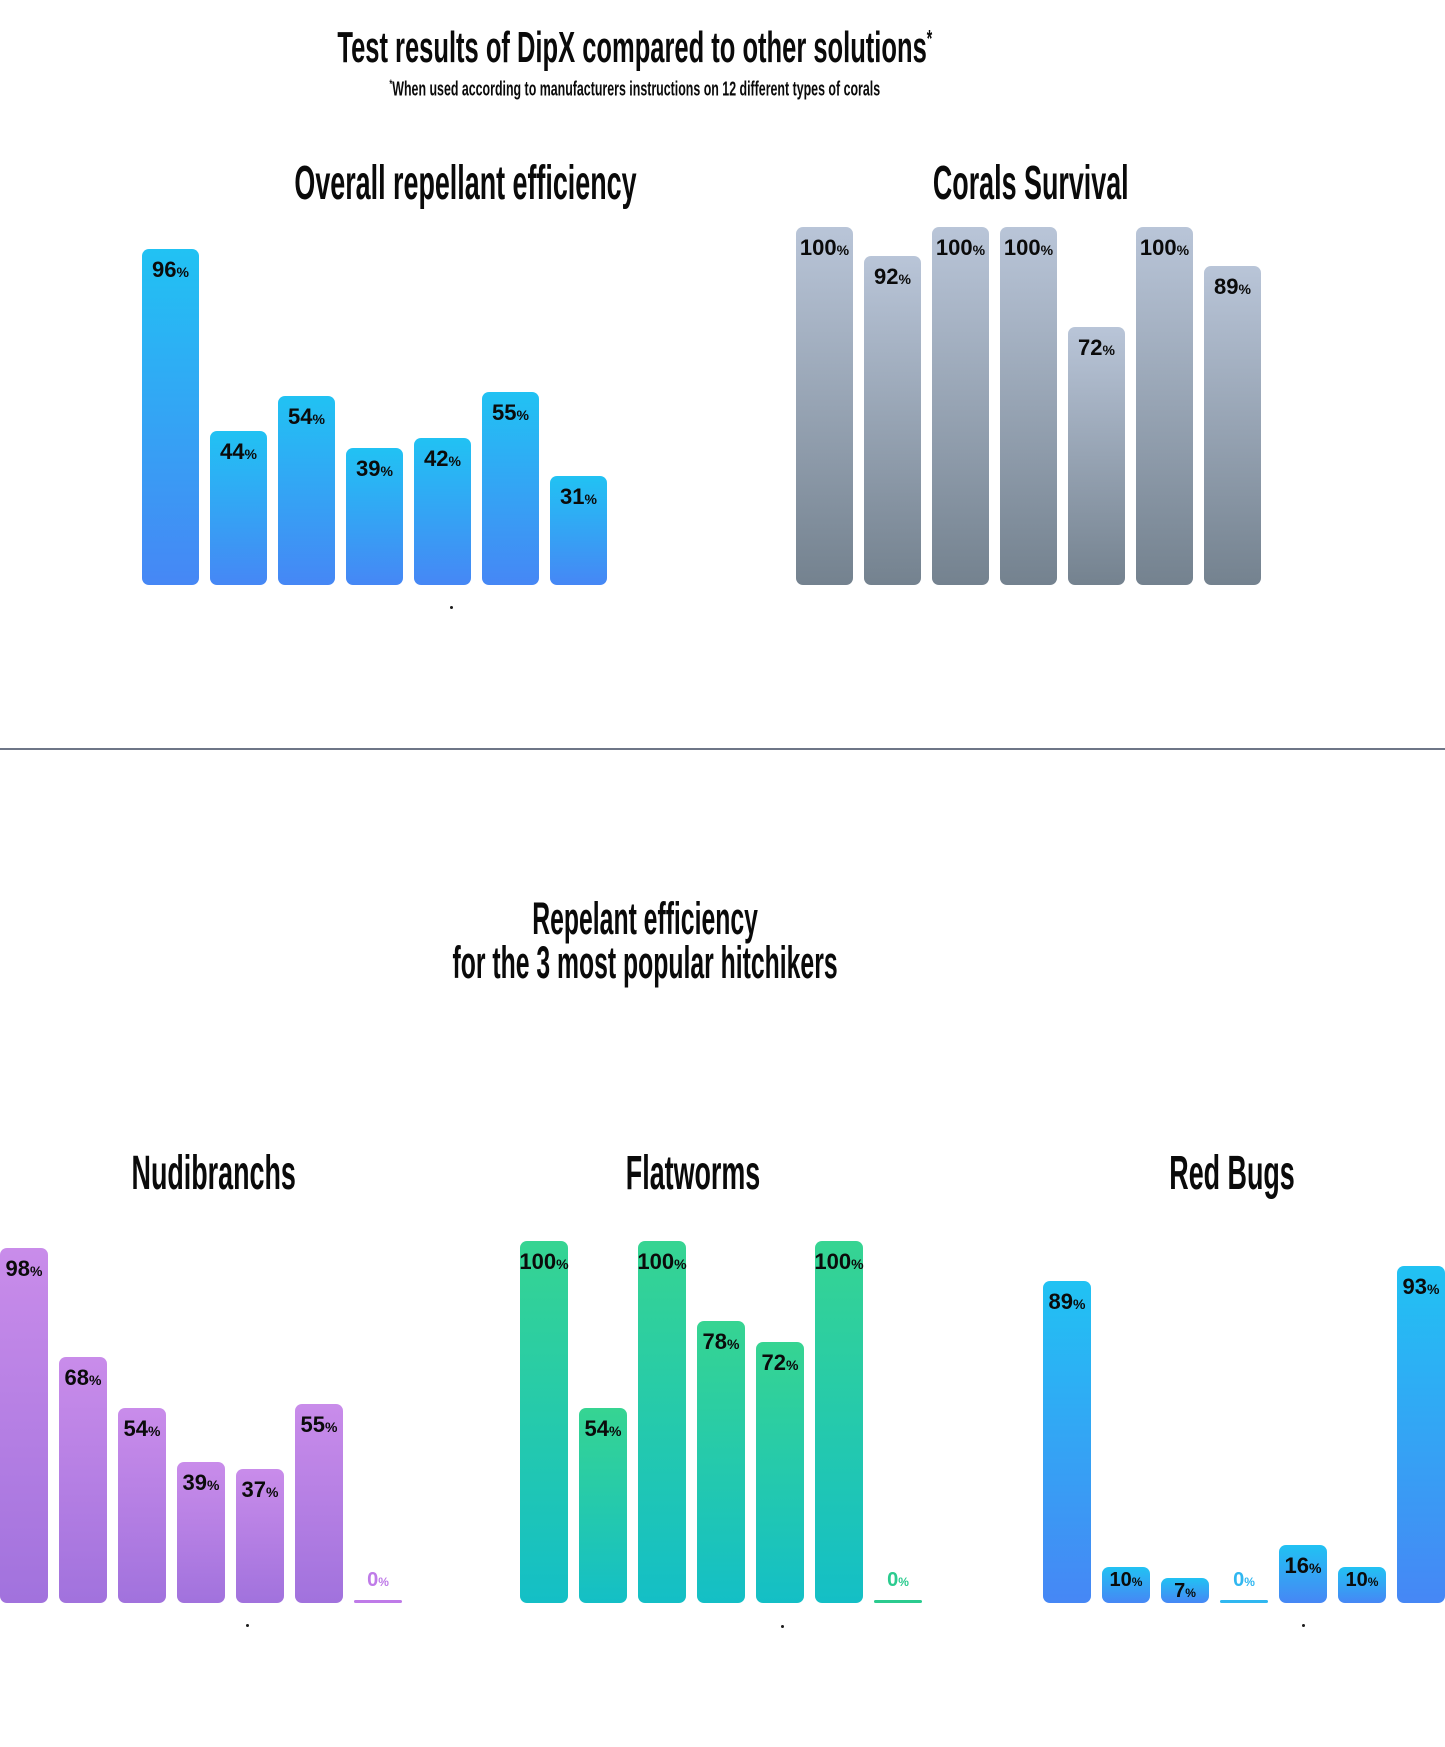  Describe the element at coordinates (260, 1536) in the screenshot. I see `bar-nudibranchs: 37%` at that location.